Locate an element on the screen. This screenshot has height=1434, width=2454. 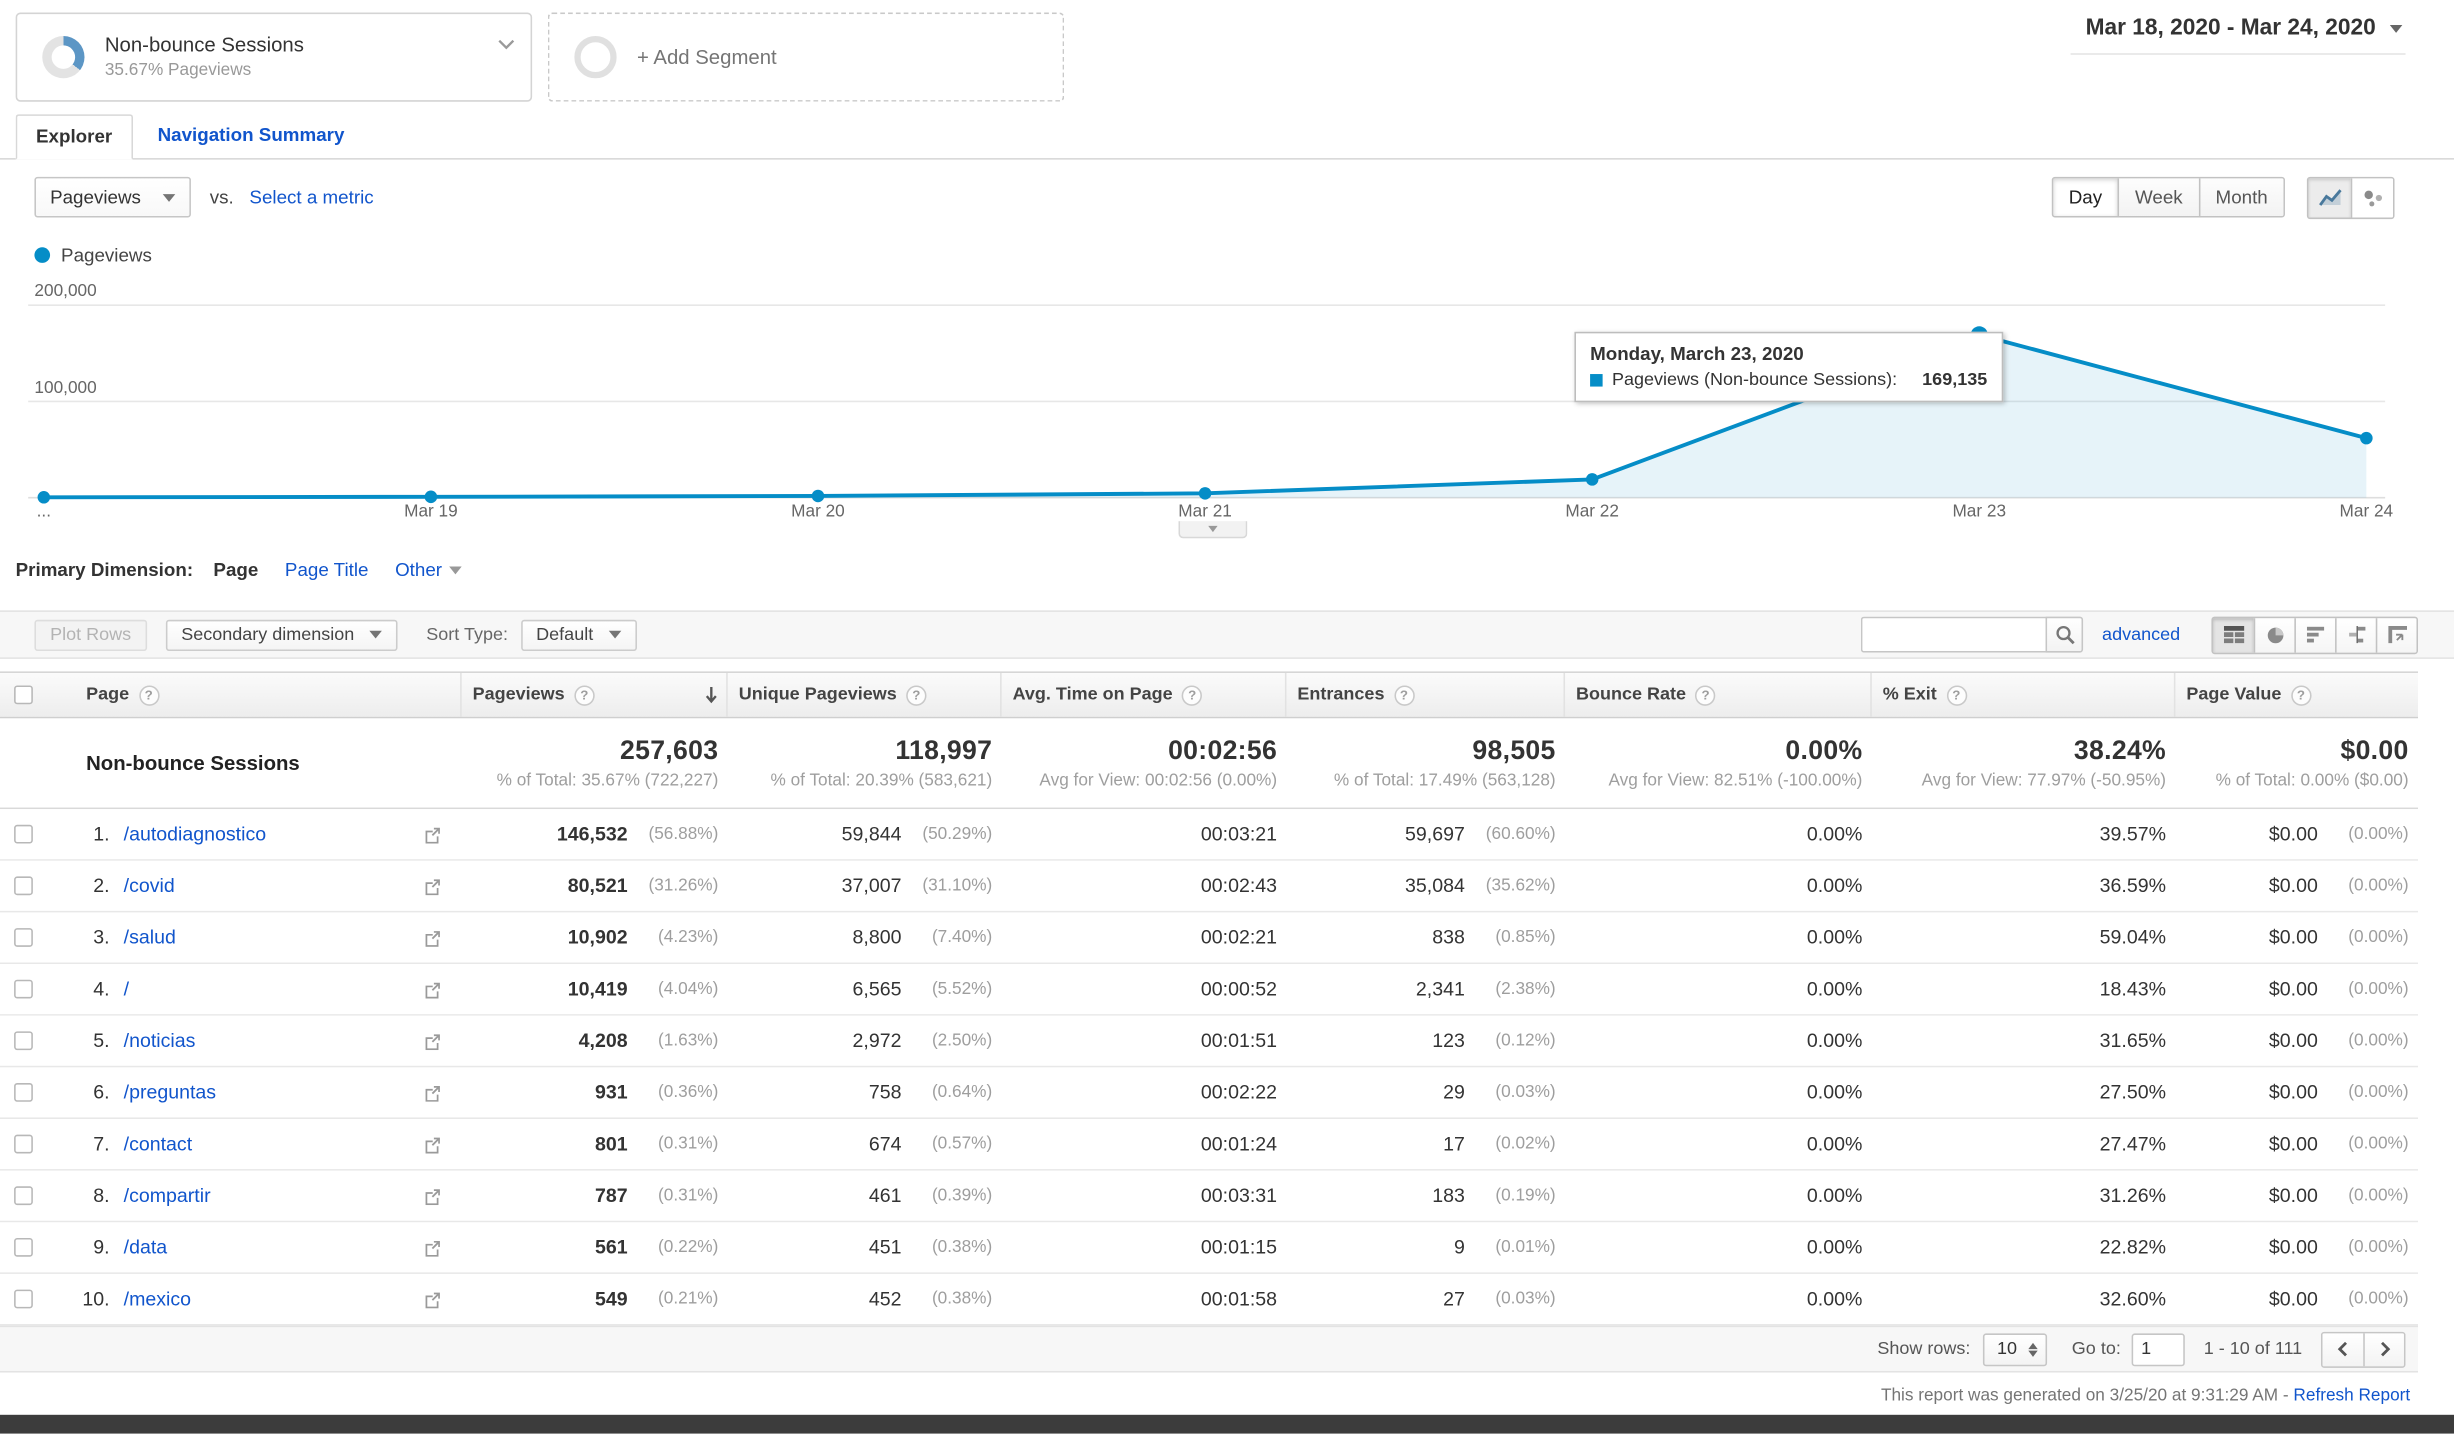
axis-granularity-handle is located at coordinates (1213, 530).